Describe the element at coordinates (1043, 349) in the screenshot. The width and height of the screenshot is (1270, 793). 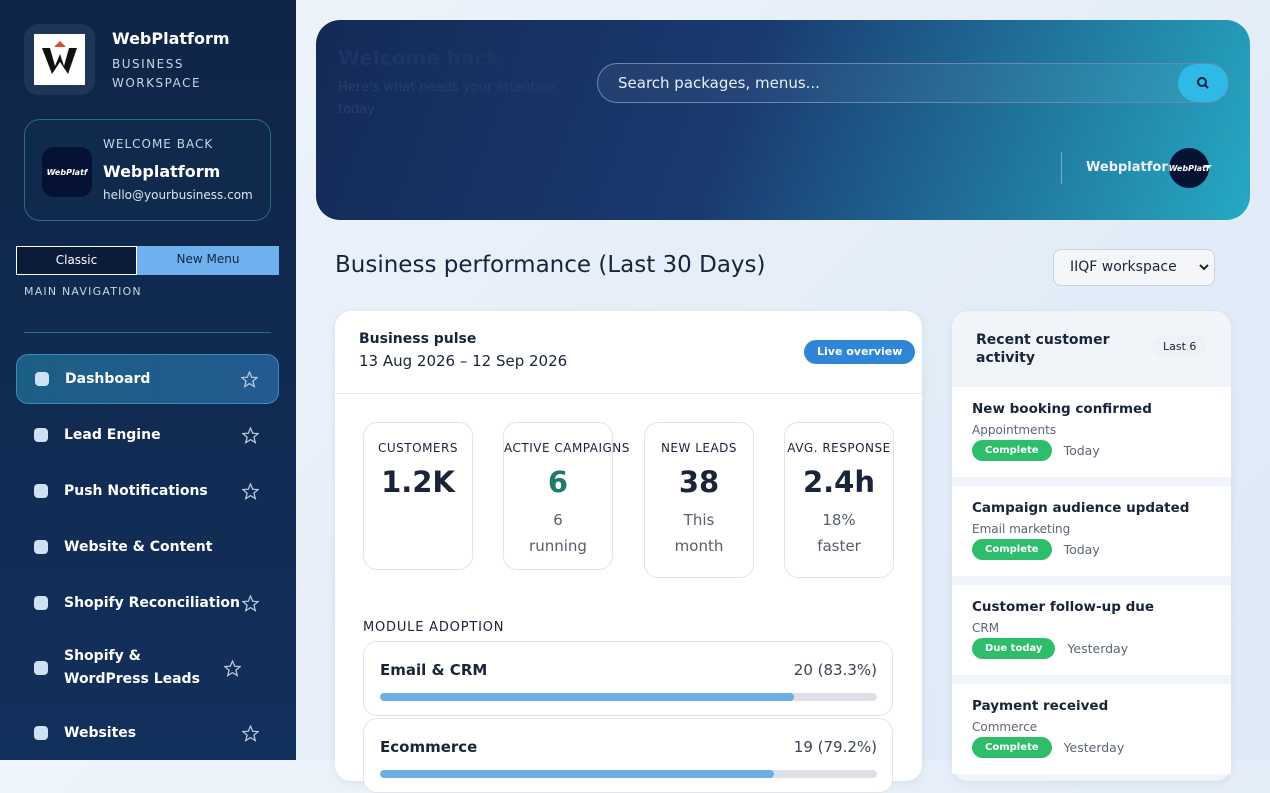
I see `activity-title: Recent customer activity` at that location.